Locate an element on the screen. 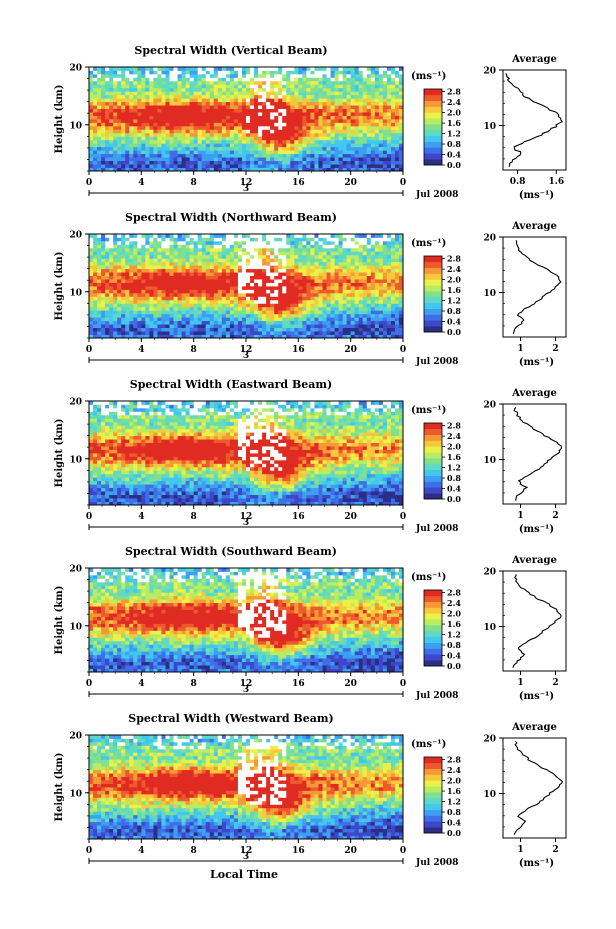 This screenshot has height=929, width=616. x-tick-label: 16 is located at coordinates (298, 350).